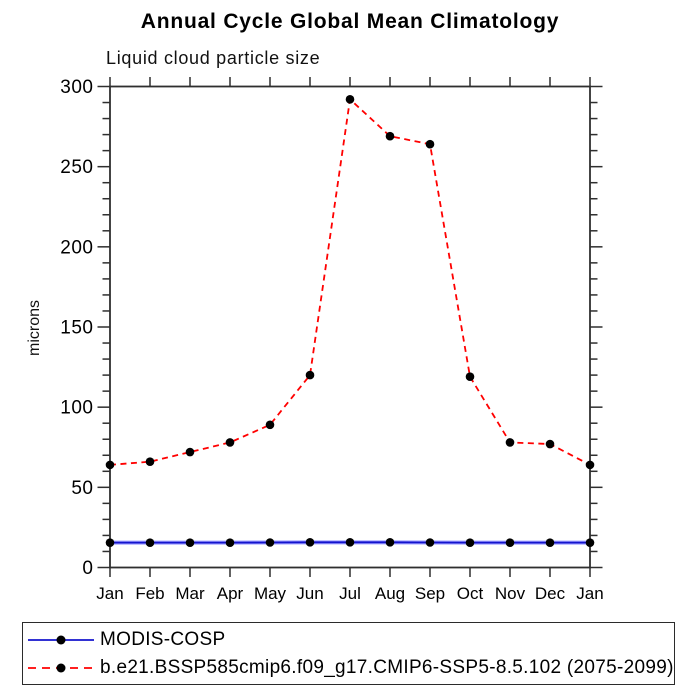 This screenshot has width=700, height=700. What do you see at coordinates (270, 593) in the screenshot?
I see `x-tick-label: May` at bounding box center [270, 593].